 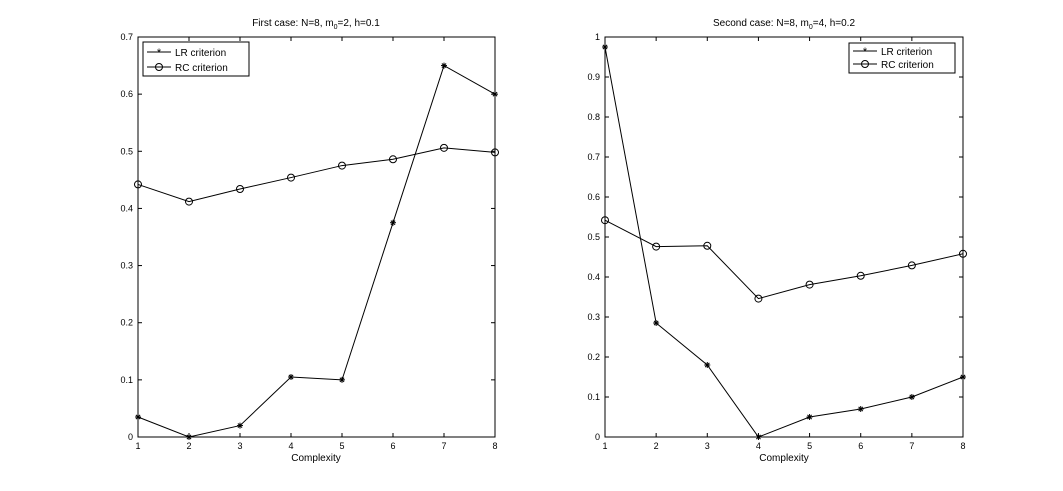 I want to click on chart-1-rc-line, so click(x=316, y=175).